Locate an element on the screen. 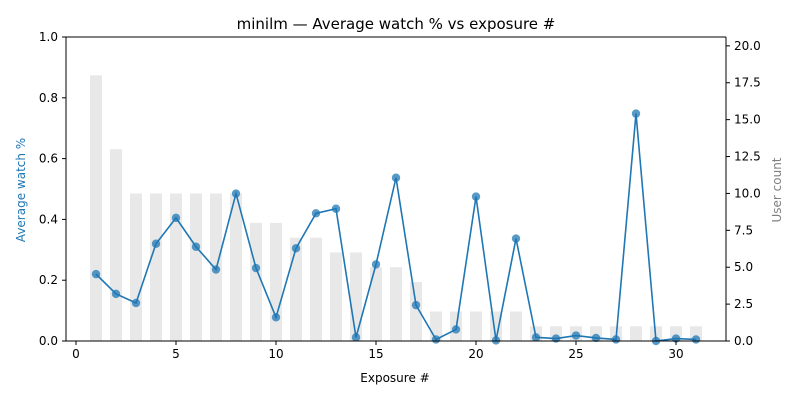 The image size is (800, 404). x-tick-label: 15 is located at coordinates (375, 354).